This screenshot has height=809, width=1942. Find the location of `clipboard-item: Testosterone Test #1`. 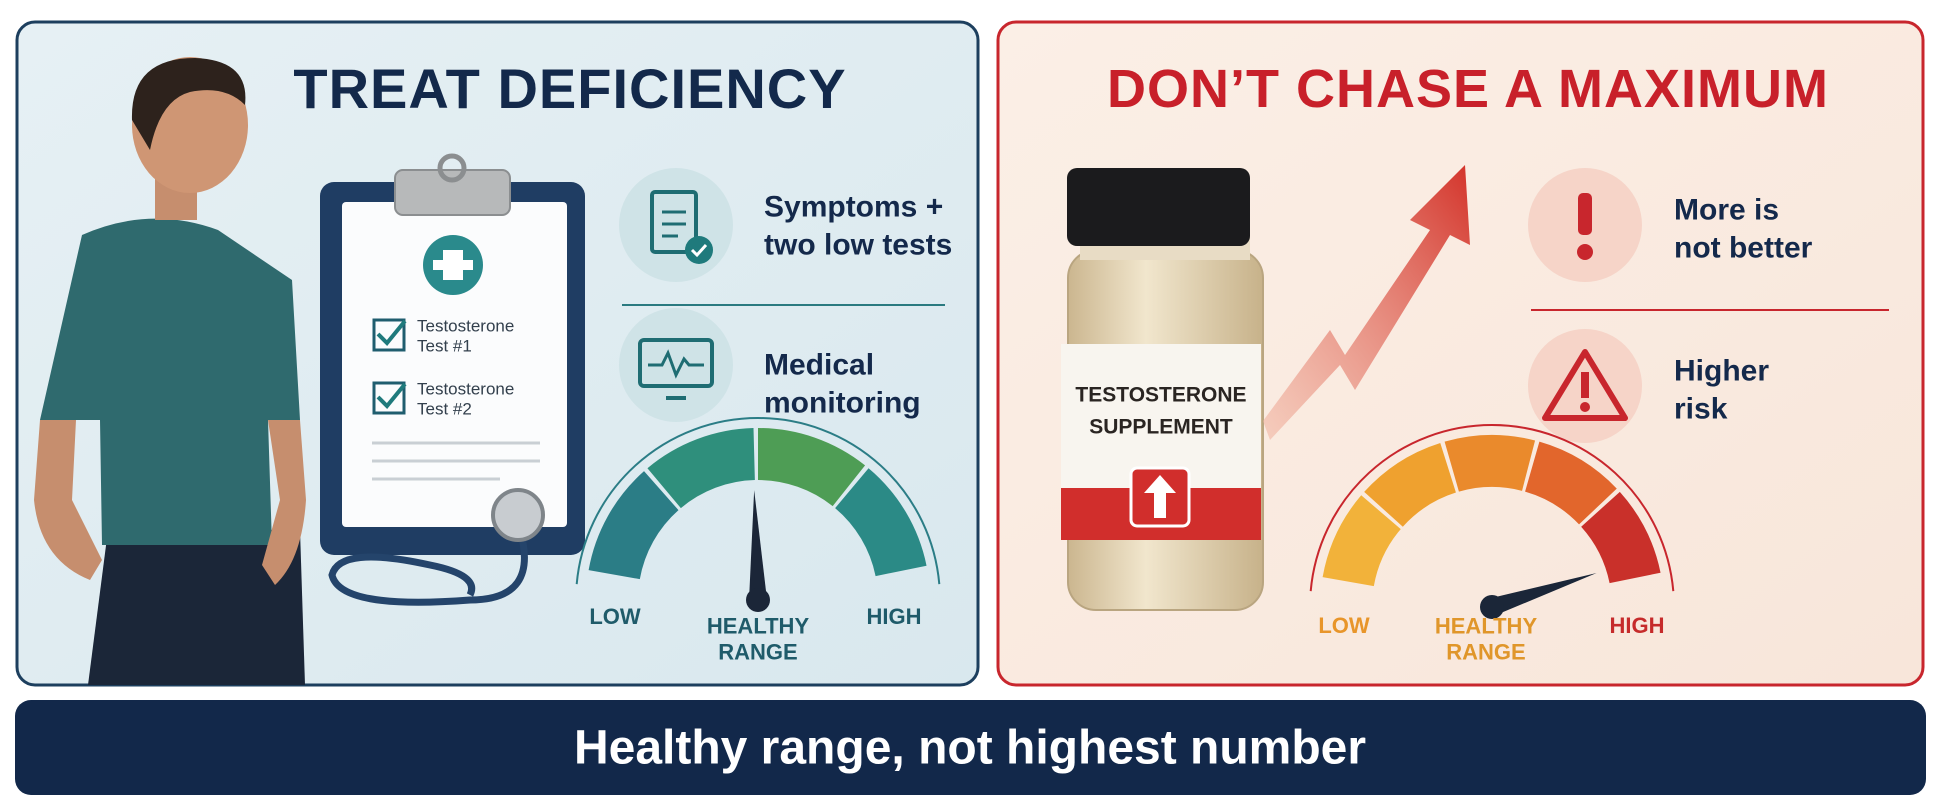

clipboard-item: Testosterone Test #1 is located at coordinates (466, 336).